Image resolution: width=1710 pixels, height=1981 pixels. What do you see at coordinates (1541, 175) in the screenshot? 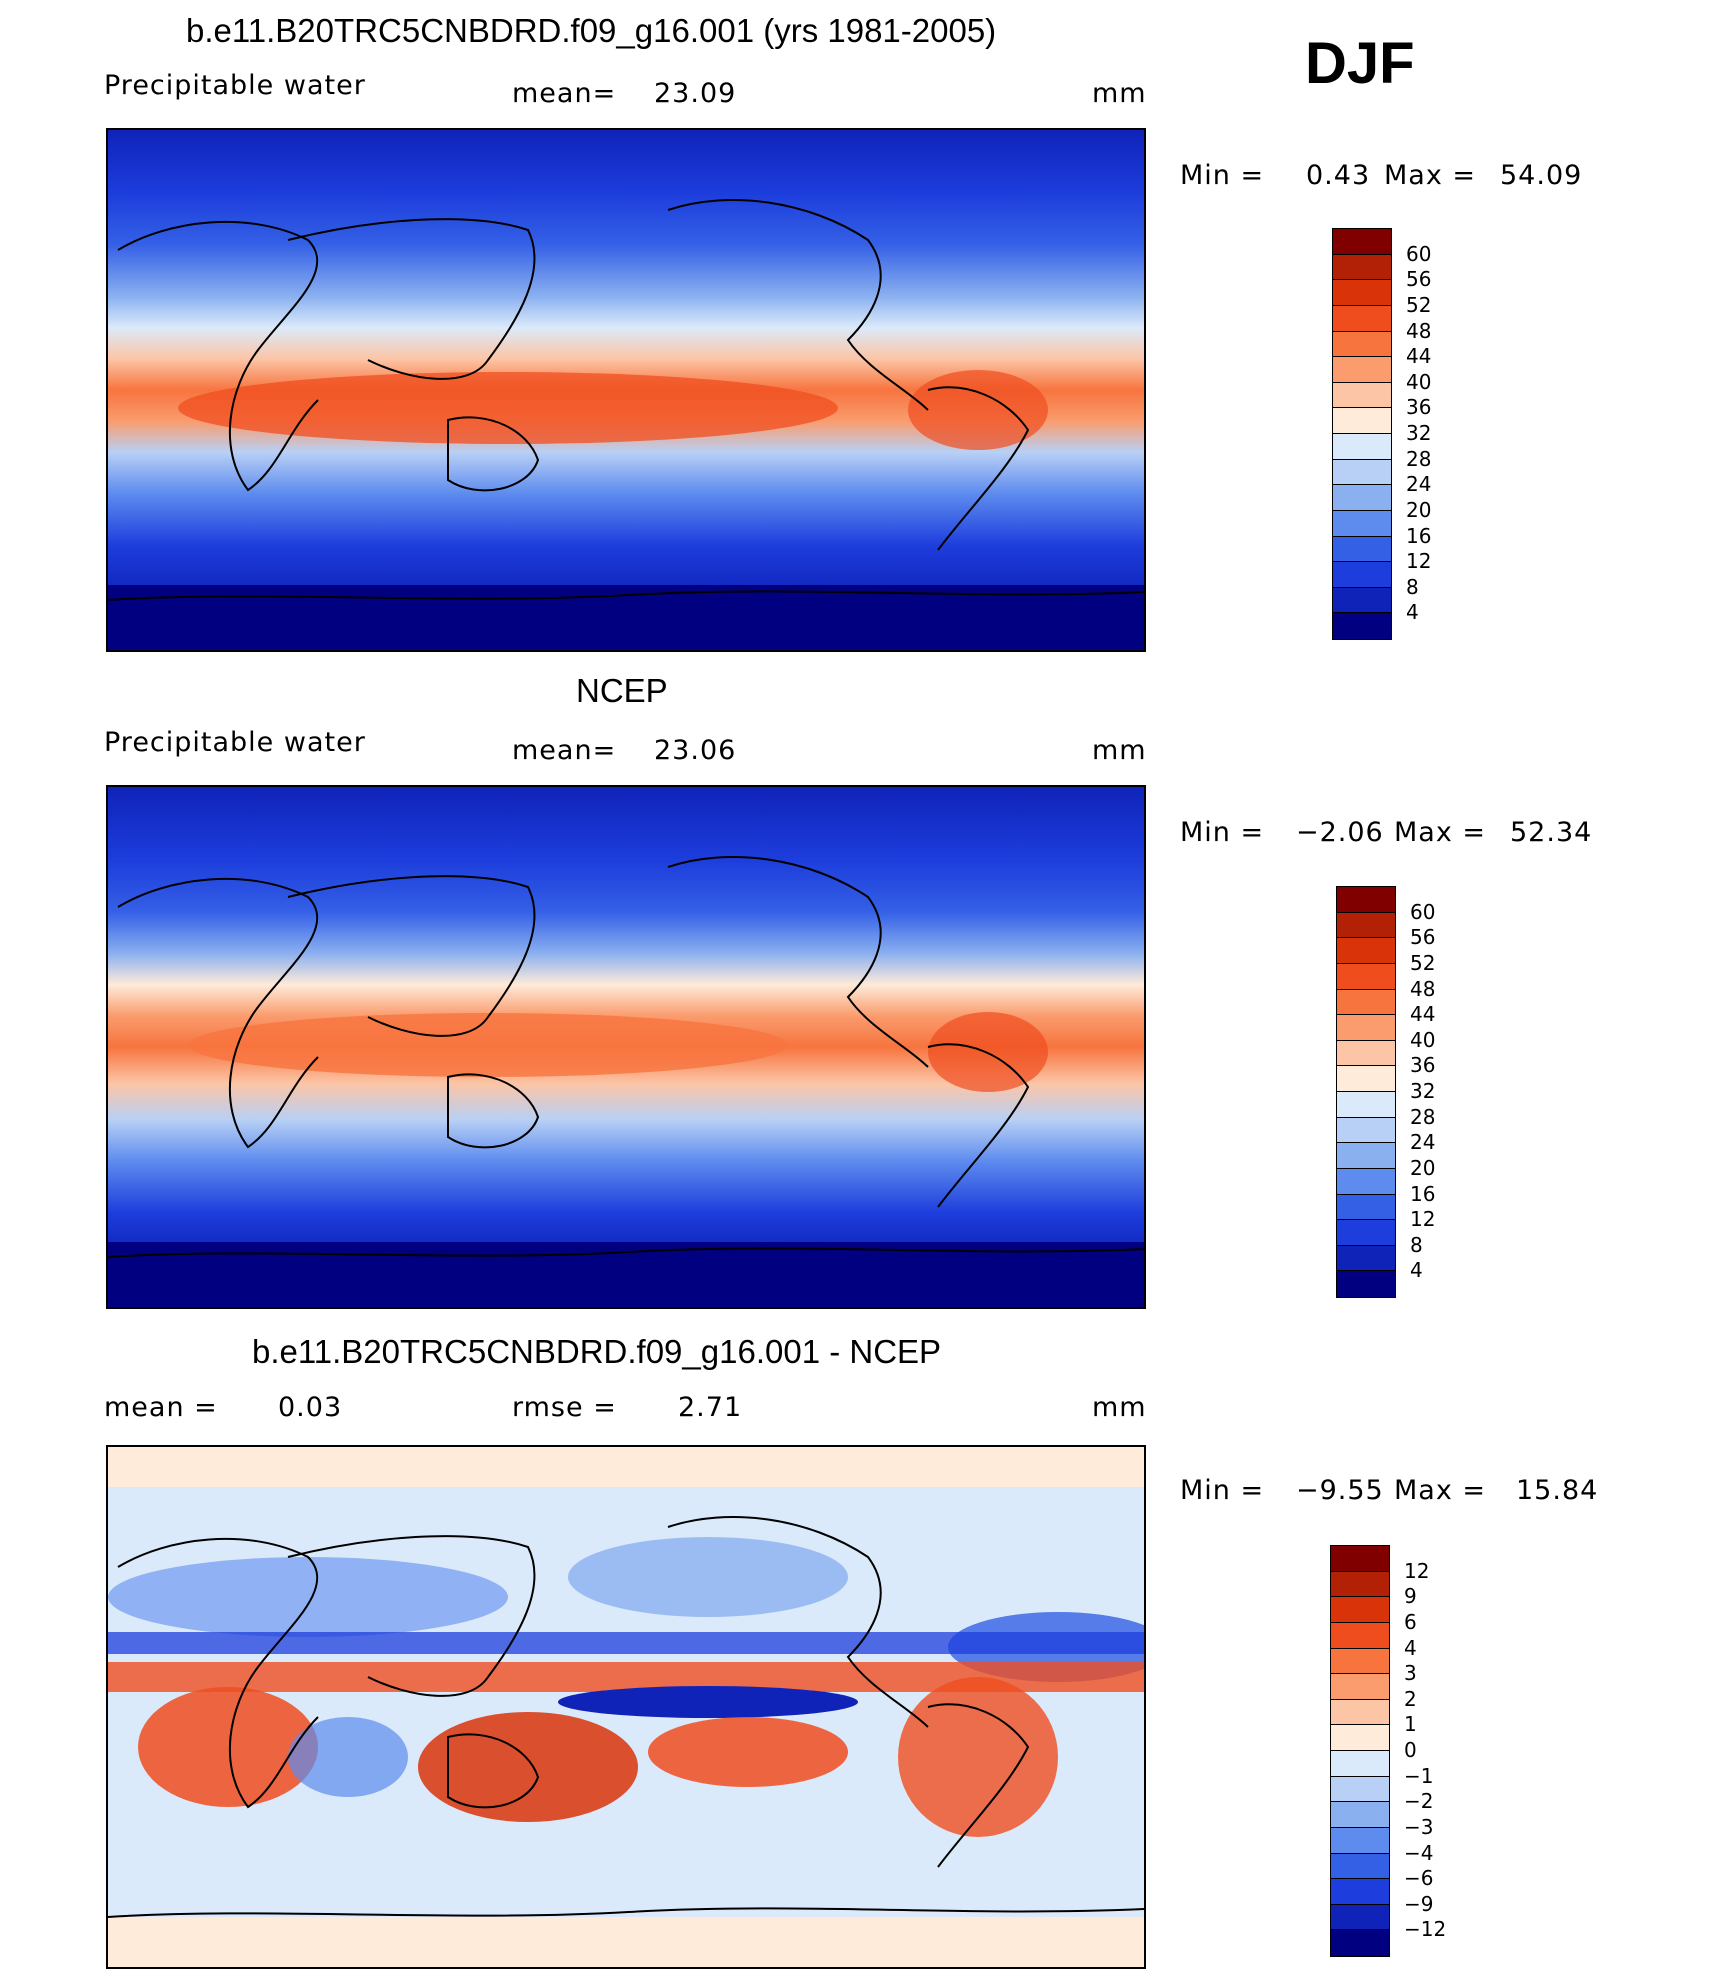
I see `panel1-max-value: 54.09` at bounding box center [1541, 175].